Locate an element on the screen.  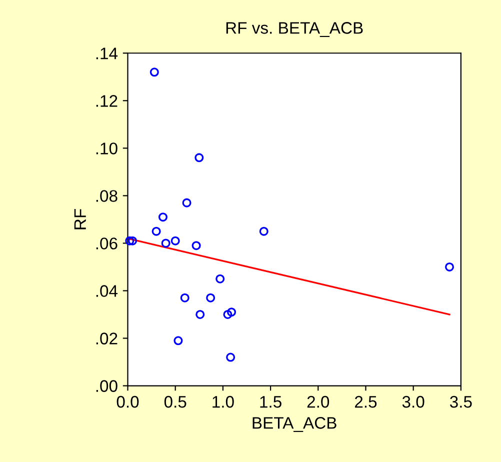
y-tick-label: .12 is located at coordinates (107, 101).